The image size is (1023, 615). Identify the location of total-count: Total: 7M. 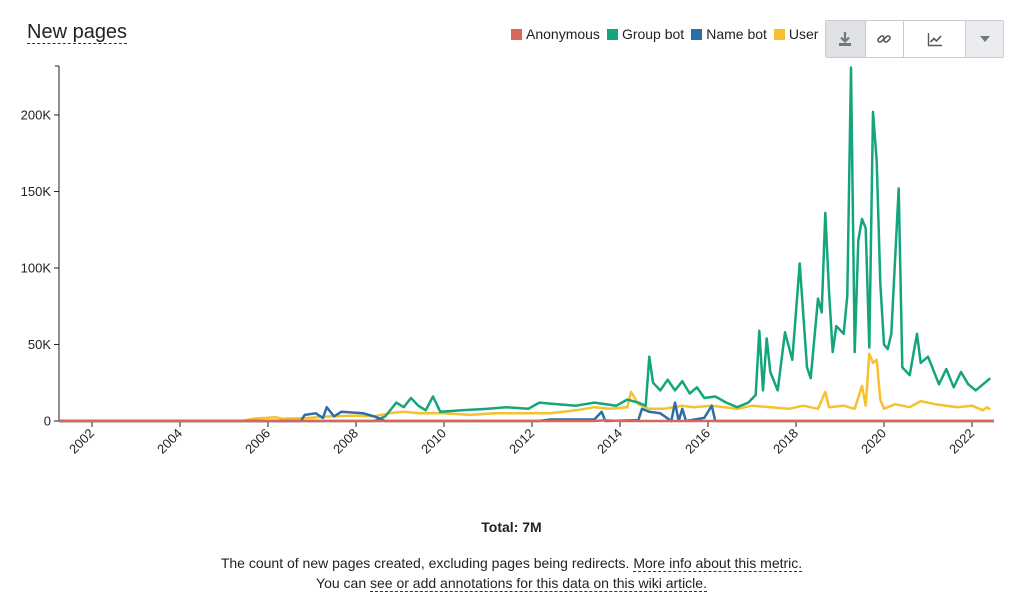
(511, 527).